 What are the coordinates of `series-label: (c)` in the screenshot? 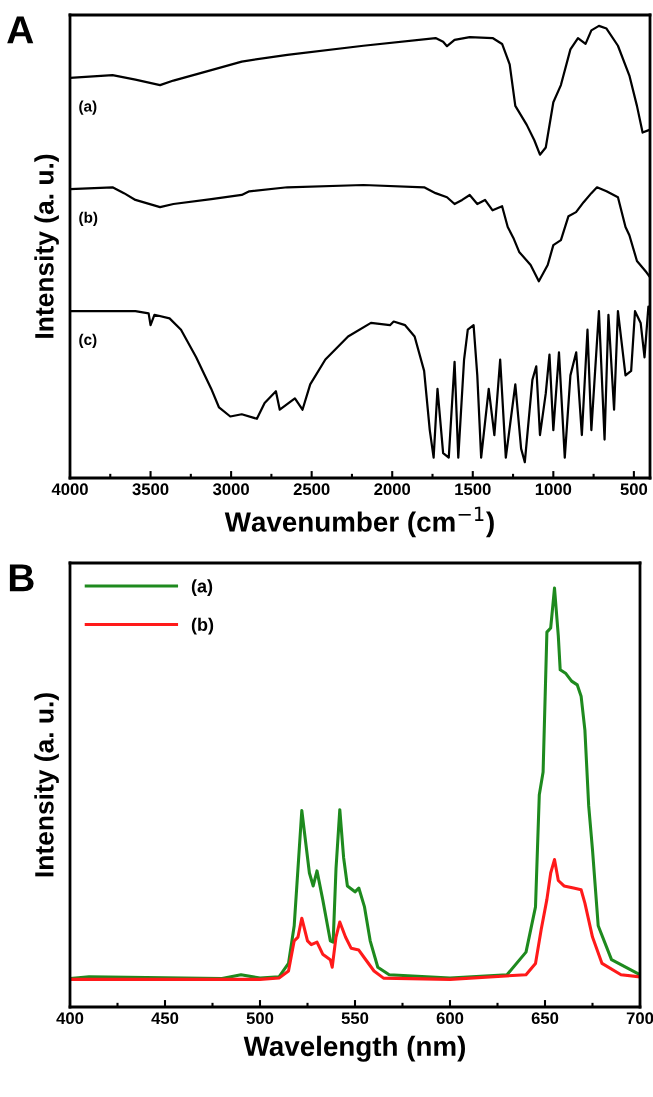 It's located at (88, 341).